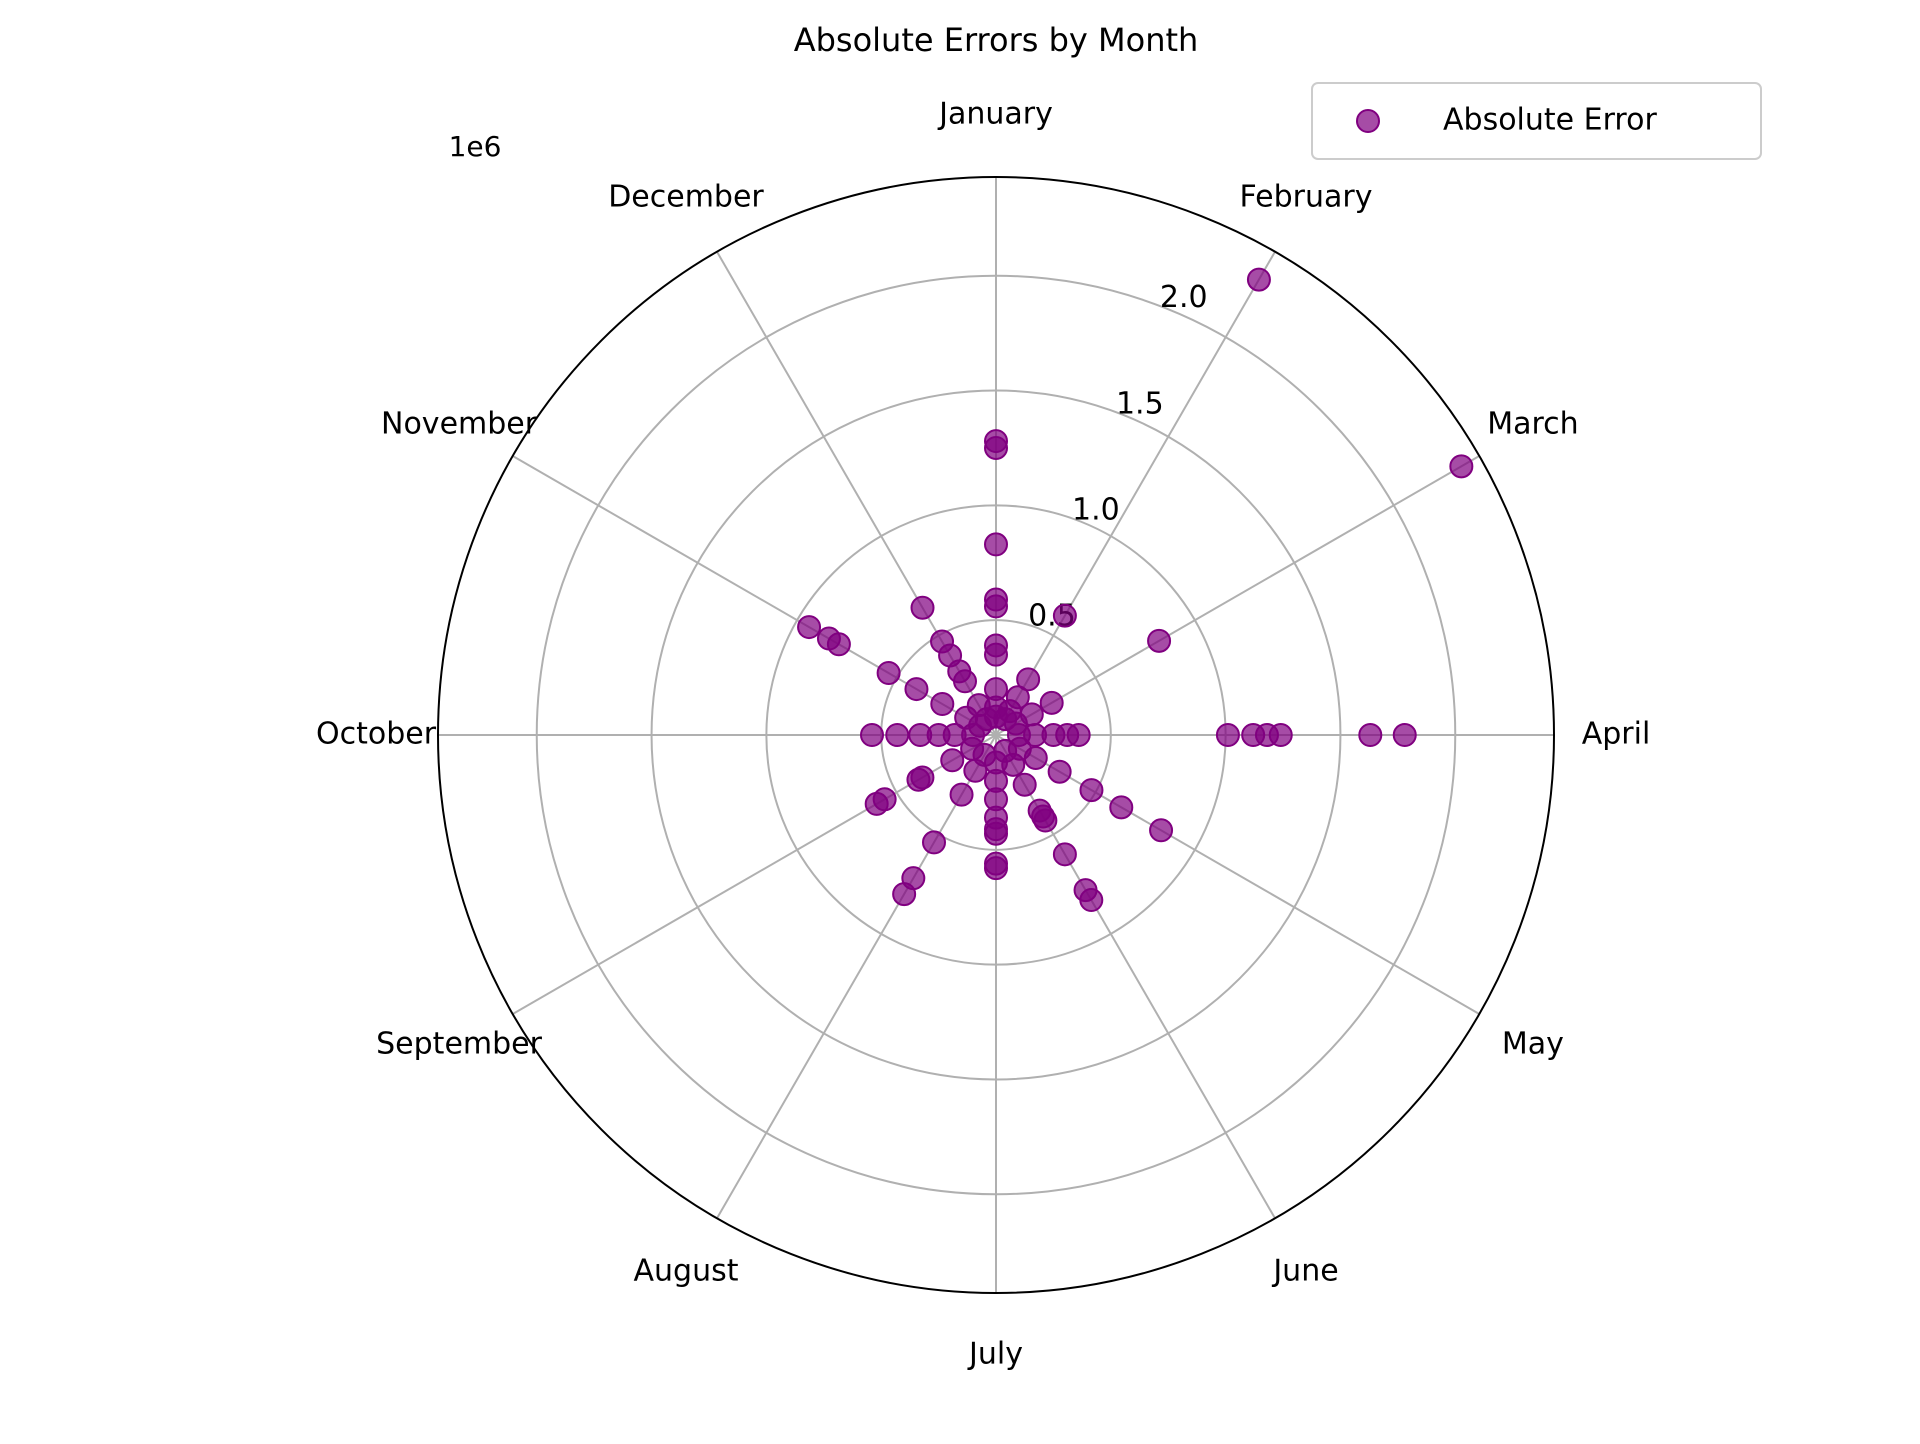 The width and height of the screenshot is (1920, 1444). I want to click on r-tick-label: 1.5, so click(1140, 403).